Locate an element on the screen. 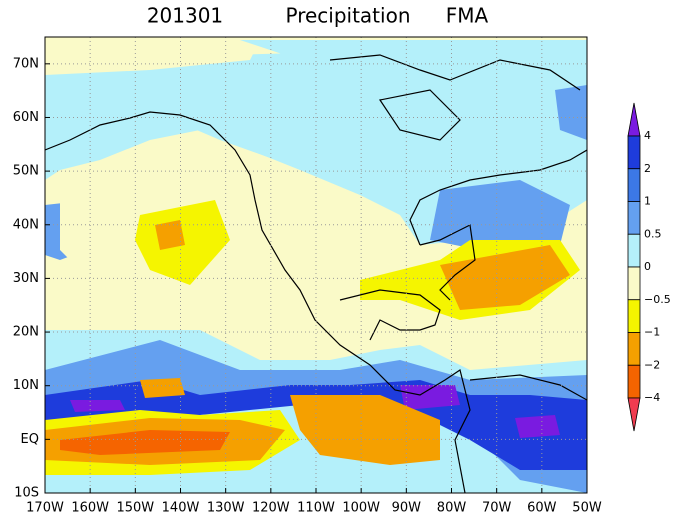  colorbar-label: −4 is located at coordinates (652, 397).